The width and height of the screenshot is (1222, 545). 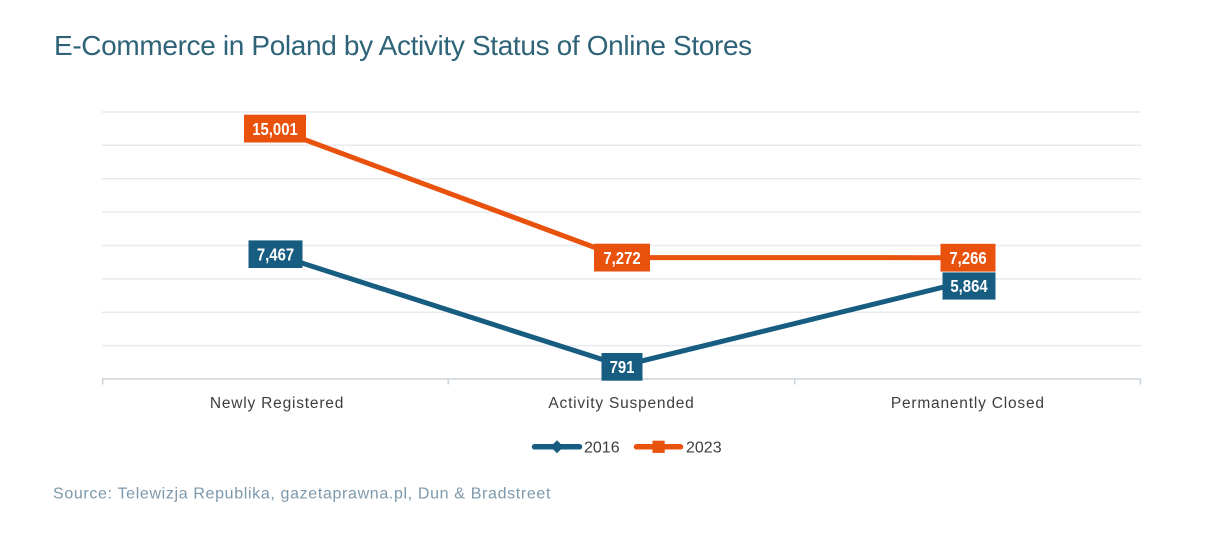 I want to click on svg-text: 7,266, so click(x=967, y=258).